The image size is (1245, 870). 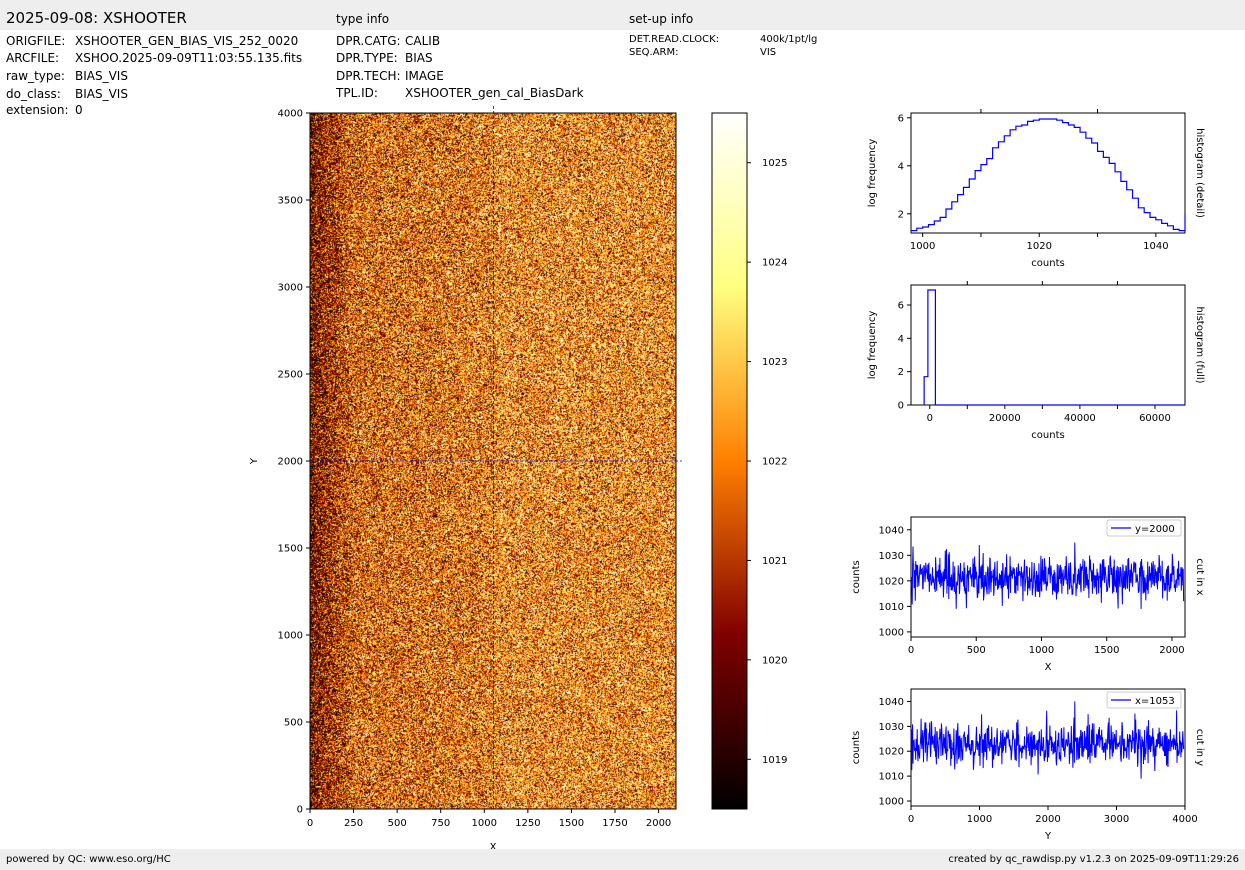 I want to click on type-info-value: BIAS, so click(x=419, y=58).